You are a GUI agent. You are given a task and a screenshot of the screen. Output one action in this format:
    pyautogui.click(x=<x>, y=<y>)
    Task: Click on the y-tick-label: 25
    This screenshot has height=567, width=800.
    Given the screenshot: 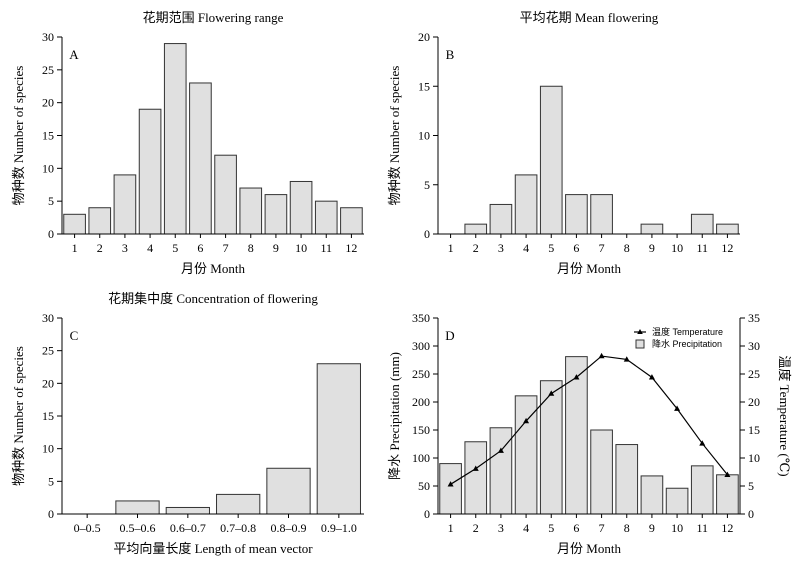 What is the action you would take?
    pyautogui.click(x=48, y=70)
    